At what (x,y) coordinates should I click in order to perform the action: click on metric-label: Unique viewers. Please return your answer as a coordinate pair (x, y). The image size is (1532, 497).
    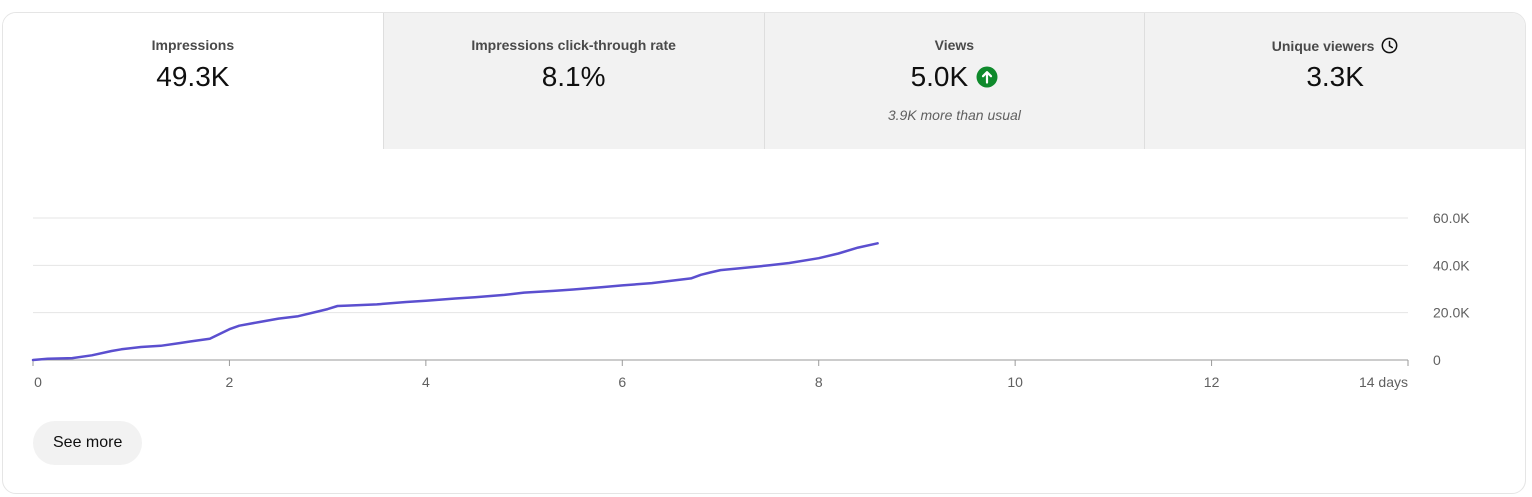
    Looking at the image, I should click on (1335, 45).